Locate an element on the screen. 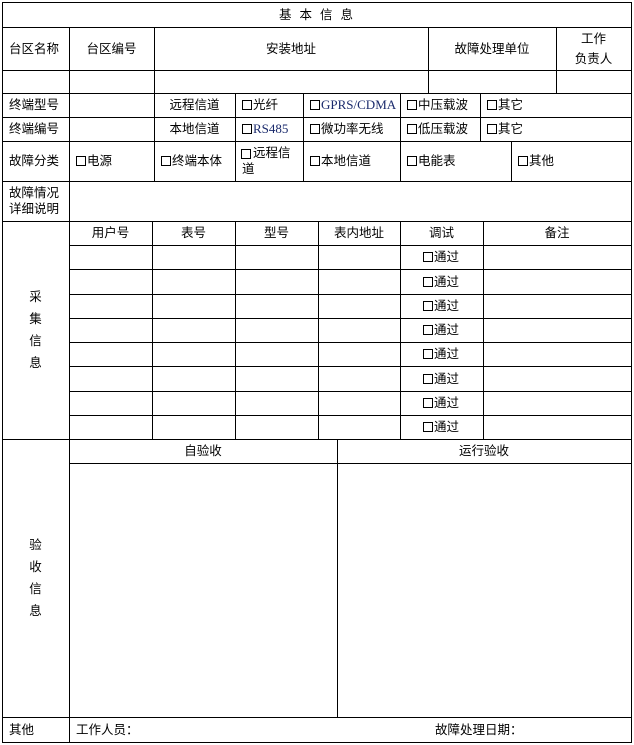 The image size is (634, 745). fault-power: 电源 is located at coordinates (111, 161).